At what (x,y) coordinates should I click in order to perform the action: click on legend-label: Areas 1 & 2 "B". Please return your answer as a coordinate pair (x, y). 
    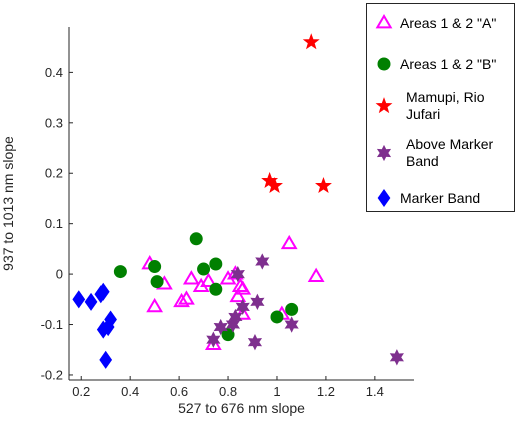
    Looking at the image, I should click on (448, 64).